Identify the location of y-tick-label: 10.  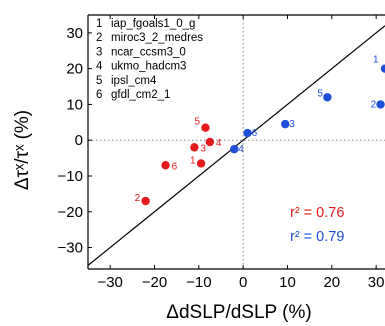
(74, 104).